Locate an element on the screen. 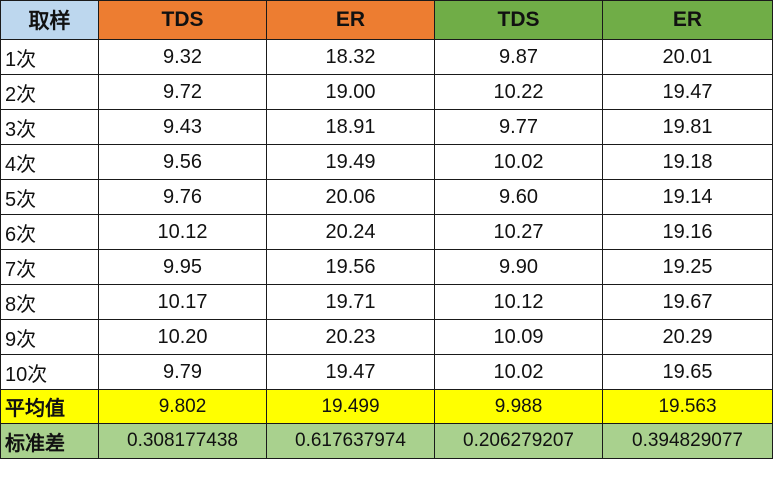  value-cell: 19.499 is located at coordinates (350, 406).